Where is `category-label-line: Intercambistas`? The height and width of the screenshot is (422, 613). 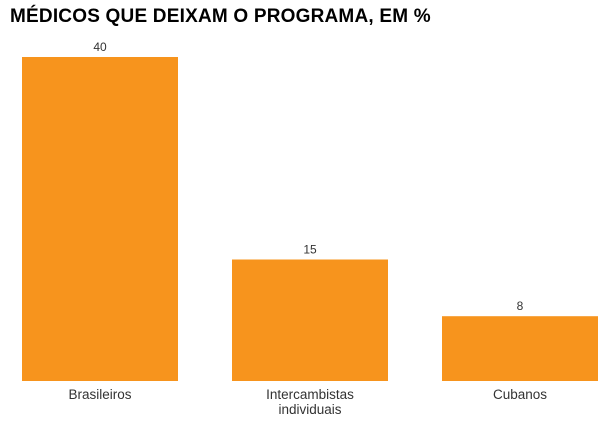 category-label-line: Intercambistas is located at coordinates (310, 394).